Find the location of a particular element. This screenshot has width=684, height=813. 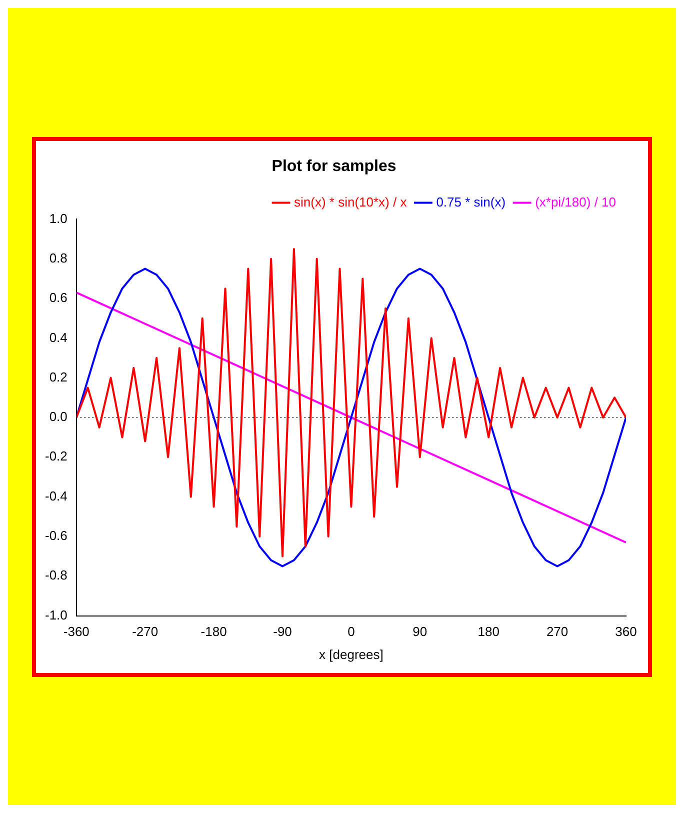

x-tick-label: 270 is located at coordinates (557, 631).